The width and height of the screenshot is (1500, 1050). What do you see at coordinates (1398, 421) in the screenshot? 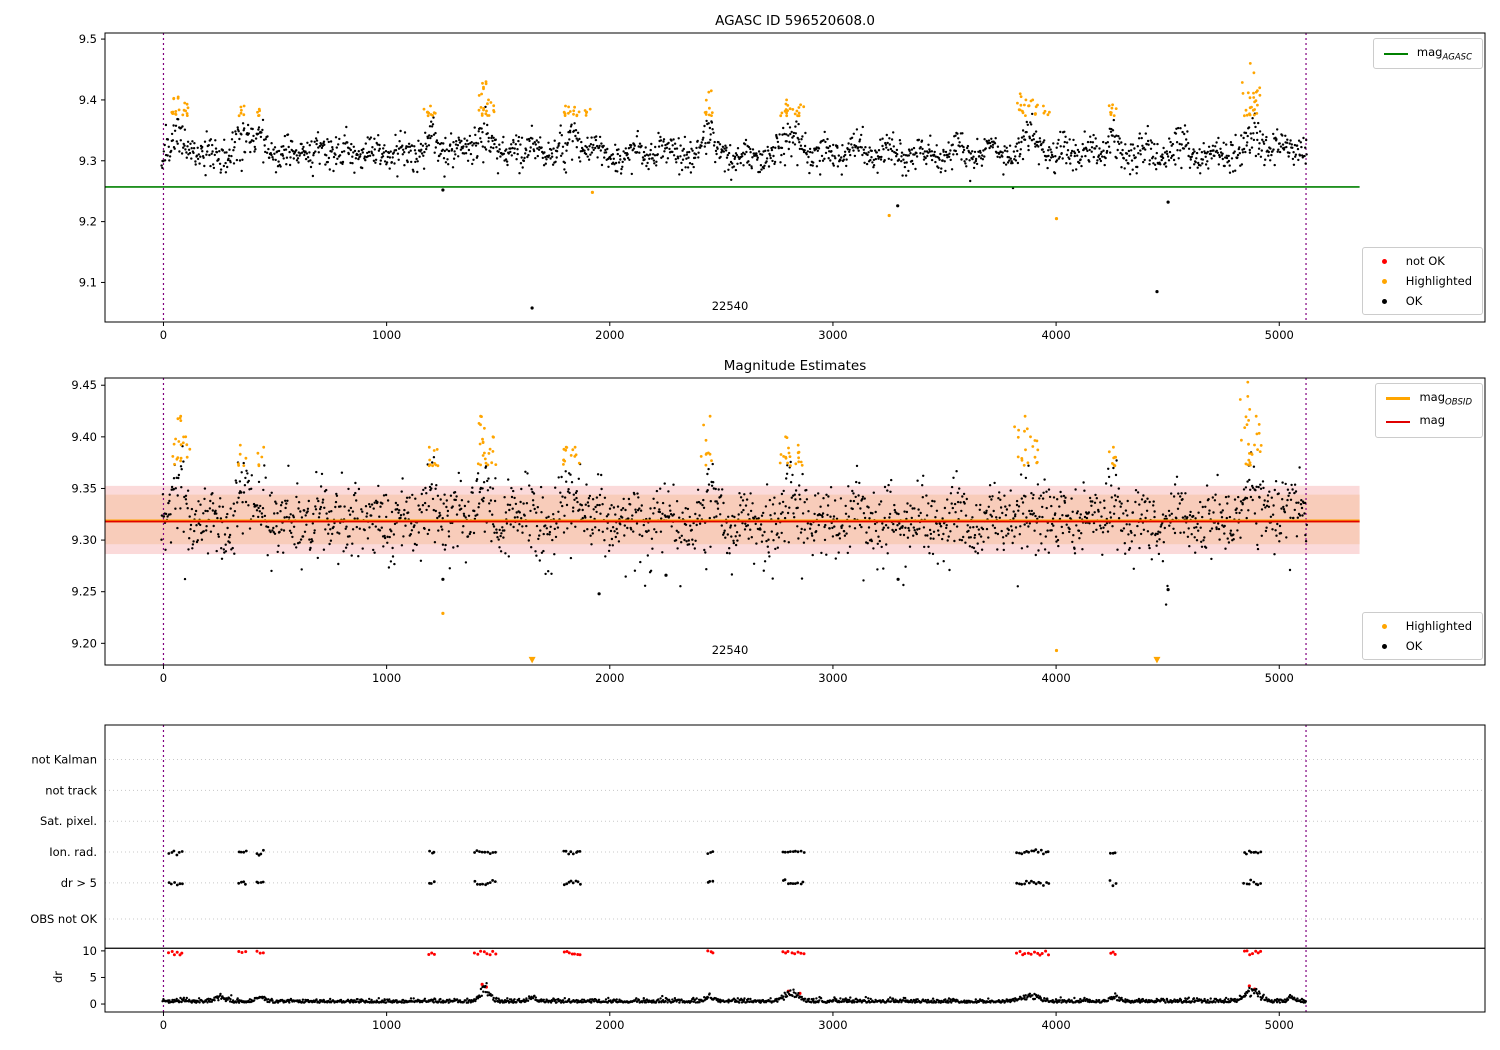
I see `mag-line-swatch` at bounding box center [1398, 421].